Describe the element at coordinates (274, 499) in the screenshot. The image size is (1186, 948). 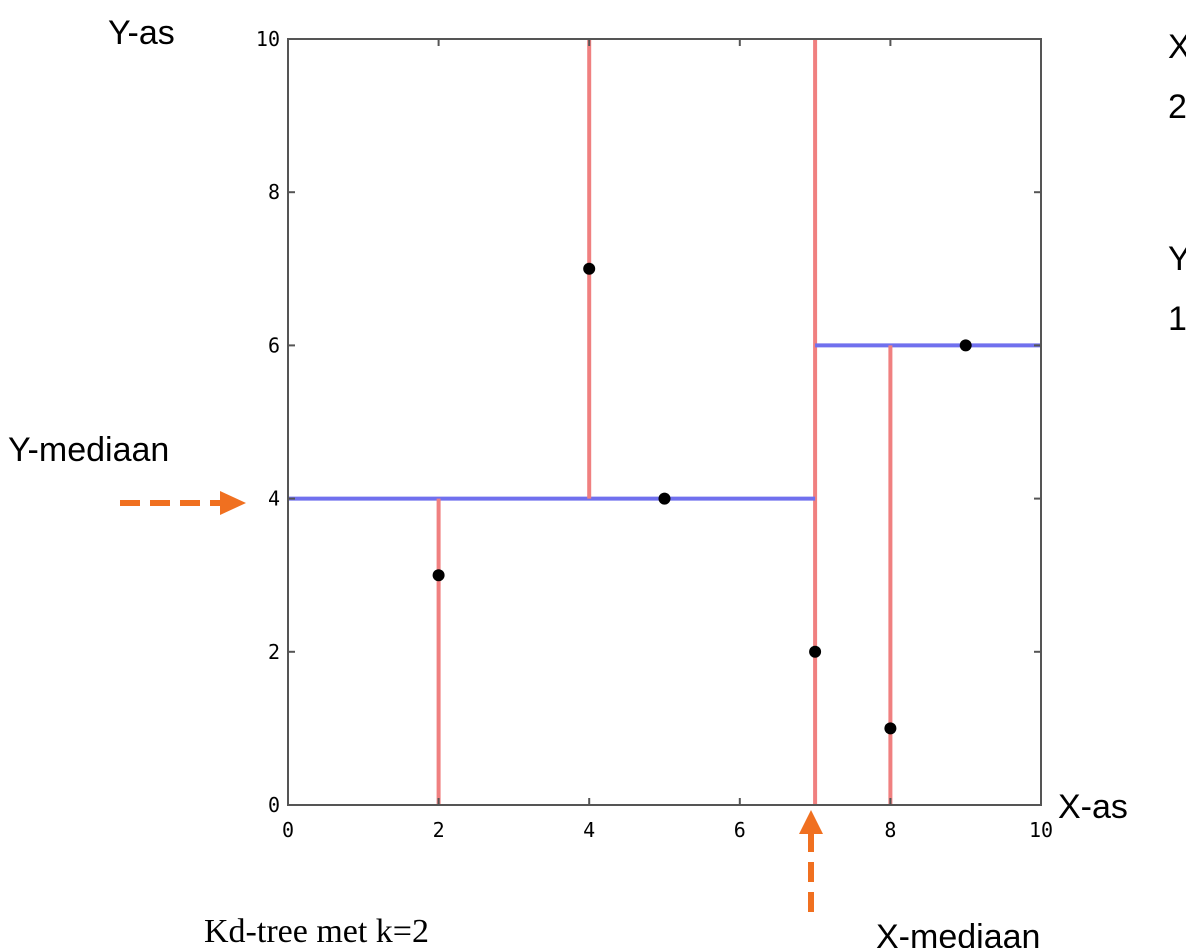
I see `y-tick-label: 4` at that location.